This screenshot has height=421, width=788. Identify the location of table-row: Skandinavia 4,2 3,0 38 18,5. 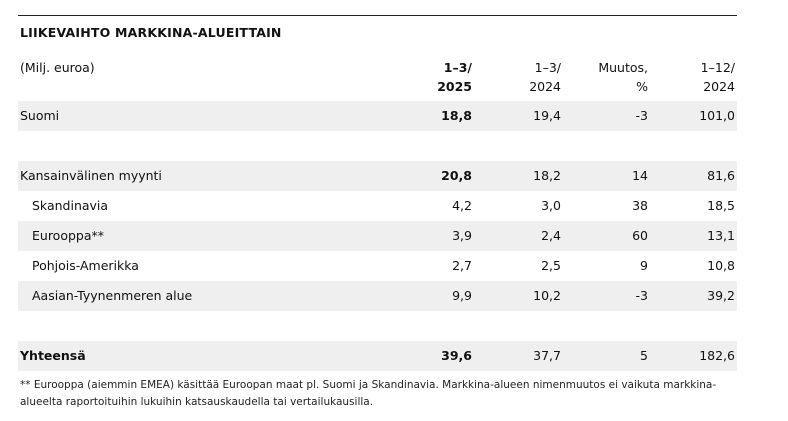
(377, 206).